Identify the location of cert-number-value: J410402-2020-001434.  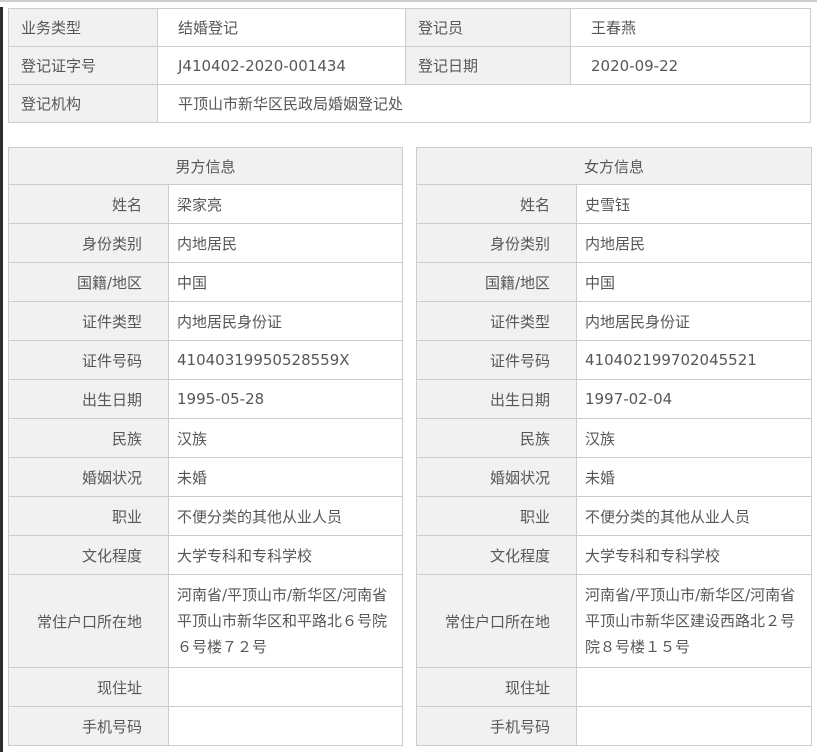
(281, 65).